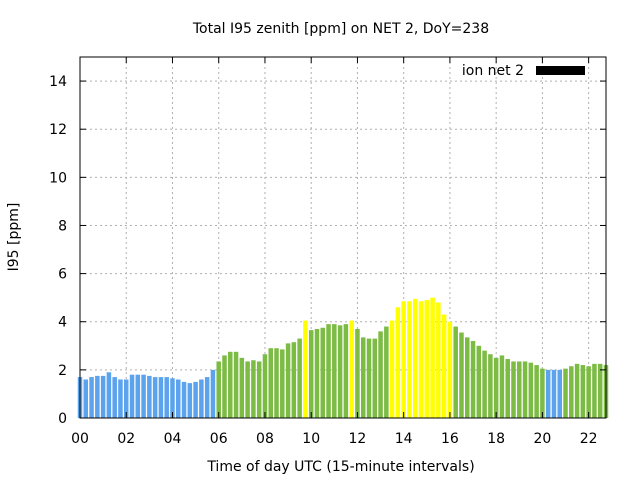 This screenshot has width=640, height=480. What do you see at coordinates (542, 439) in the screenshot?
I see `x-tick-label: 20` at bounding box center [542, 439].